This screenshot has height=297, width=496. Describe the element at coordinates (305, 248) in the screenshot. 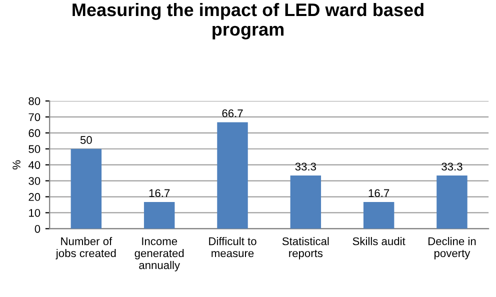

I see `x-tick-label: Statistical reports` at that location.